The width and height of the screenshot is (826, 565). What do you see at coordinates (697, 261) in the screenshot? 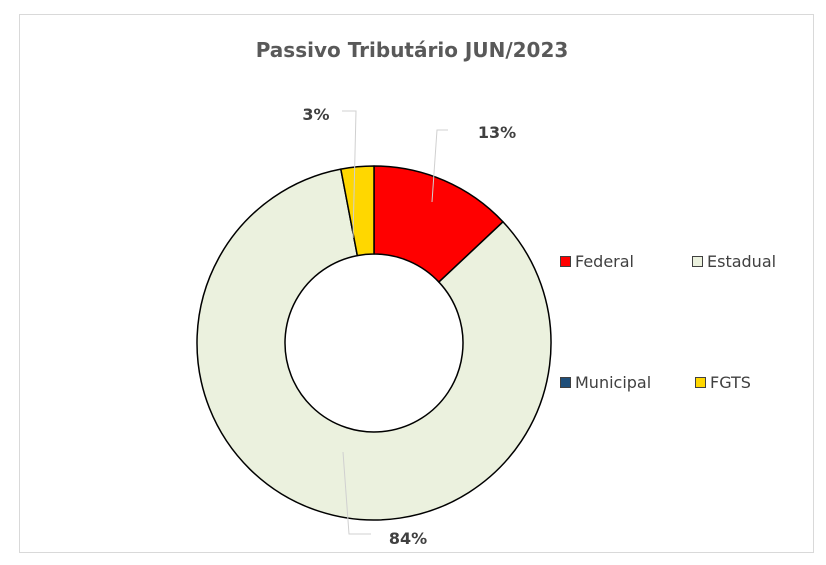
I see `legend-swatch-estadual` at bounding box center [697, 261].